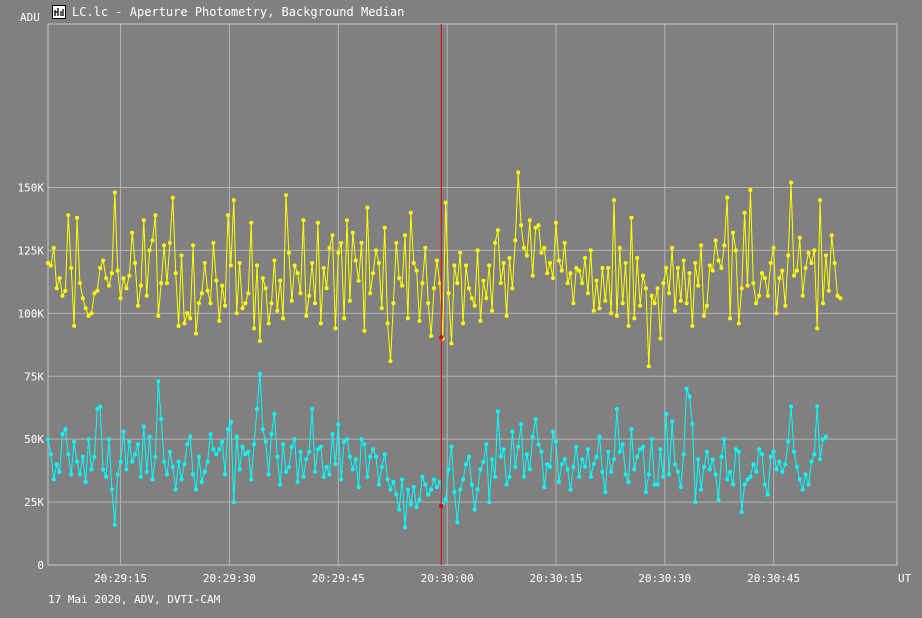  I want to click on time-cursor, so click(441, 294).